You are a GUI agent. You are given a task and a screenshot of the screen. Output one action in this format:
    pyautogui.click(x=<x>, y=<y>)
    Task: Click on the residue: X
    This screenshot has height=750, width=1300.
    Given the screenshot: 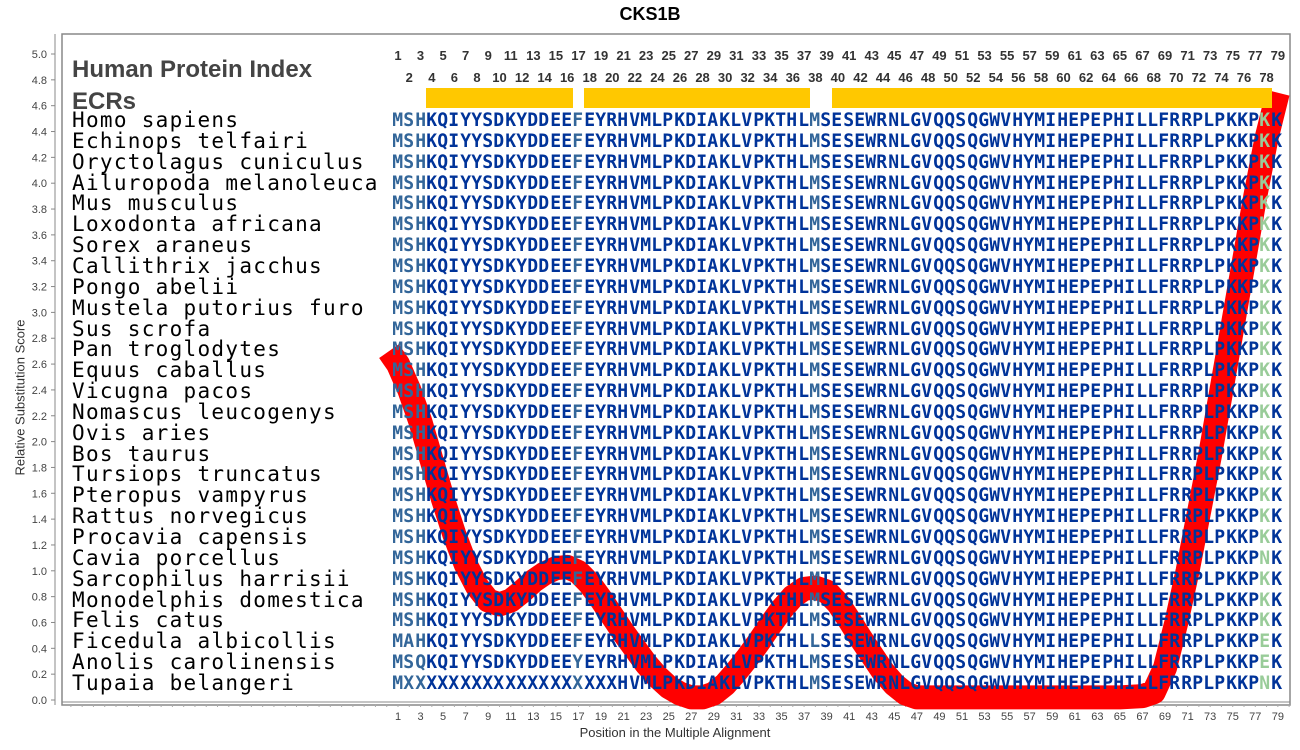 What is the action you would take?
    pyautogui.click(x=522, y=682)
    